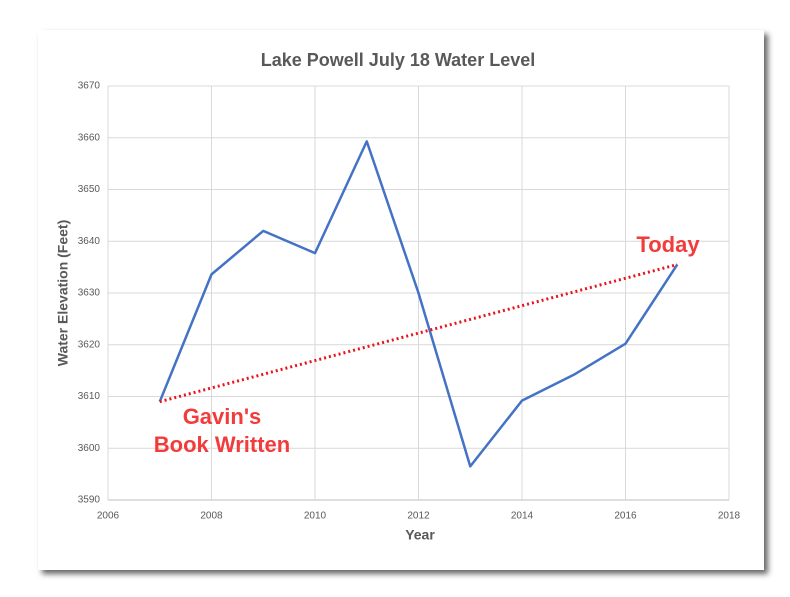  I want to click on x-axis-label: Year, so click(420, 535).